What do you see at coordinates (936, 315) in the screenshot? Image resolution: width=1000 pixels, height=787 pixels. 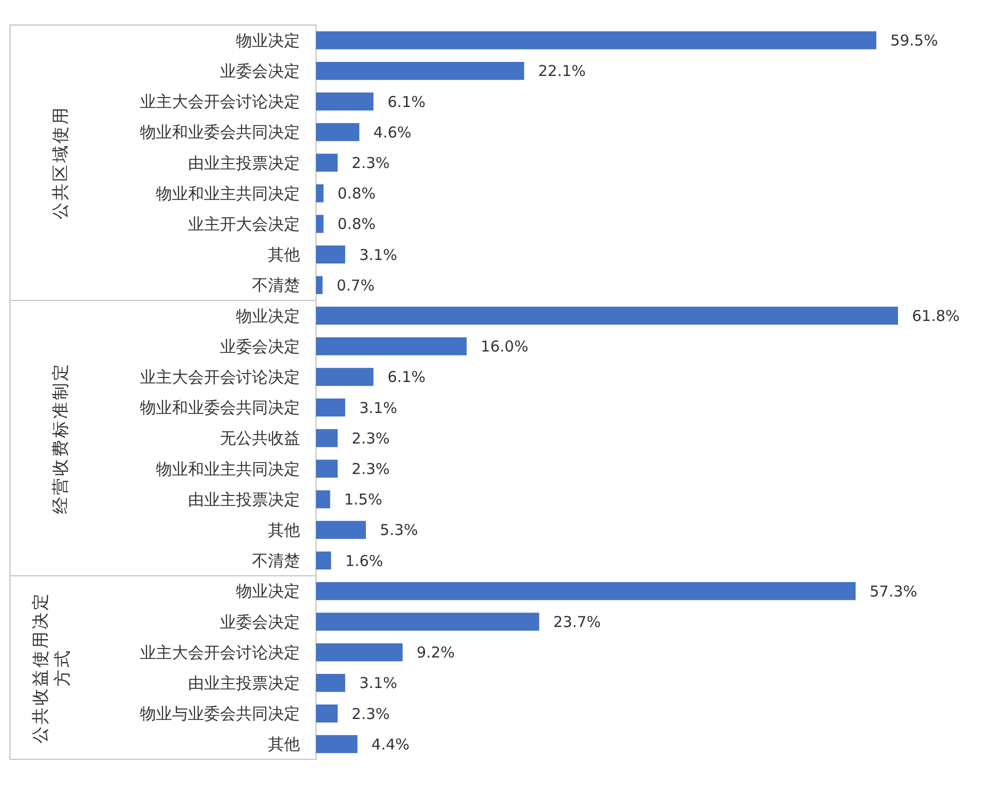 I see `data-label: 61.8%` at bounding box center [936, 315].